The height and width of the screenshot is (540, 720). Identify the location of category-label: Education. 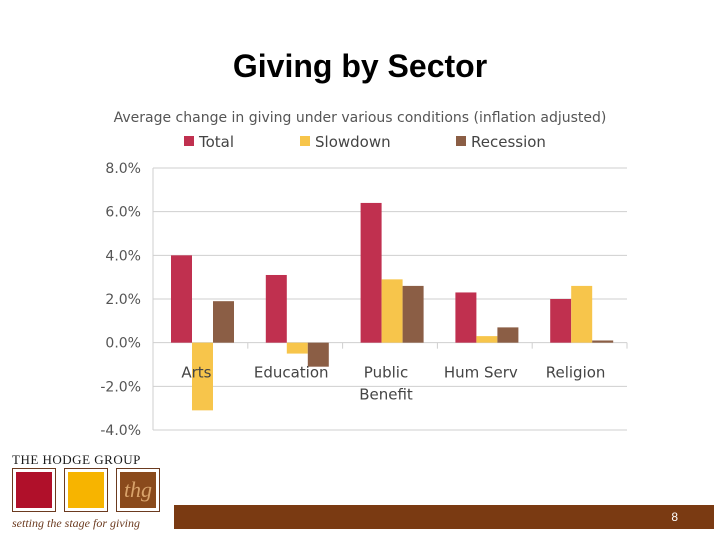
(291, 373).